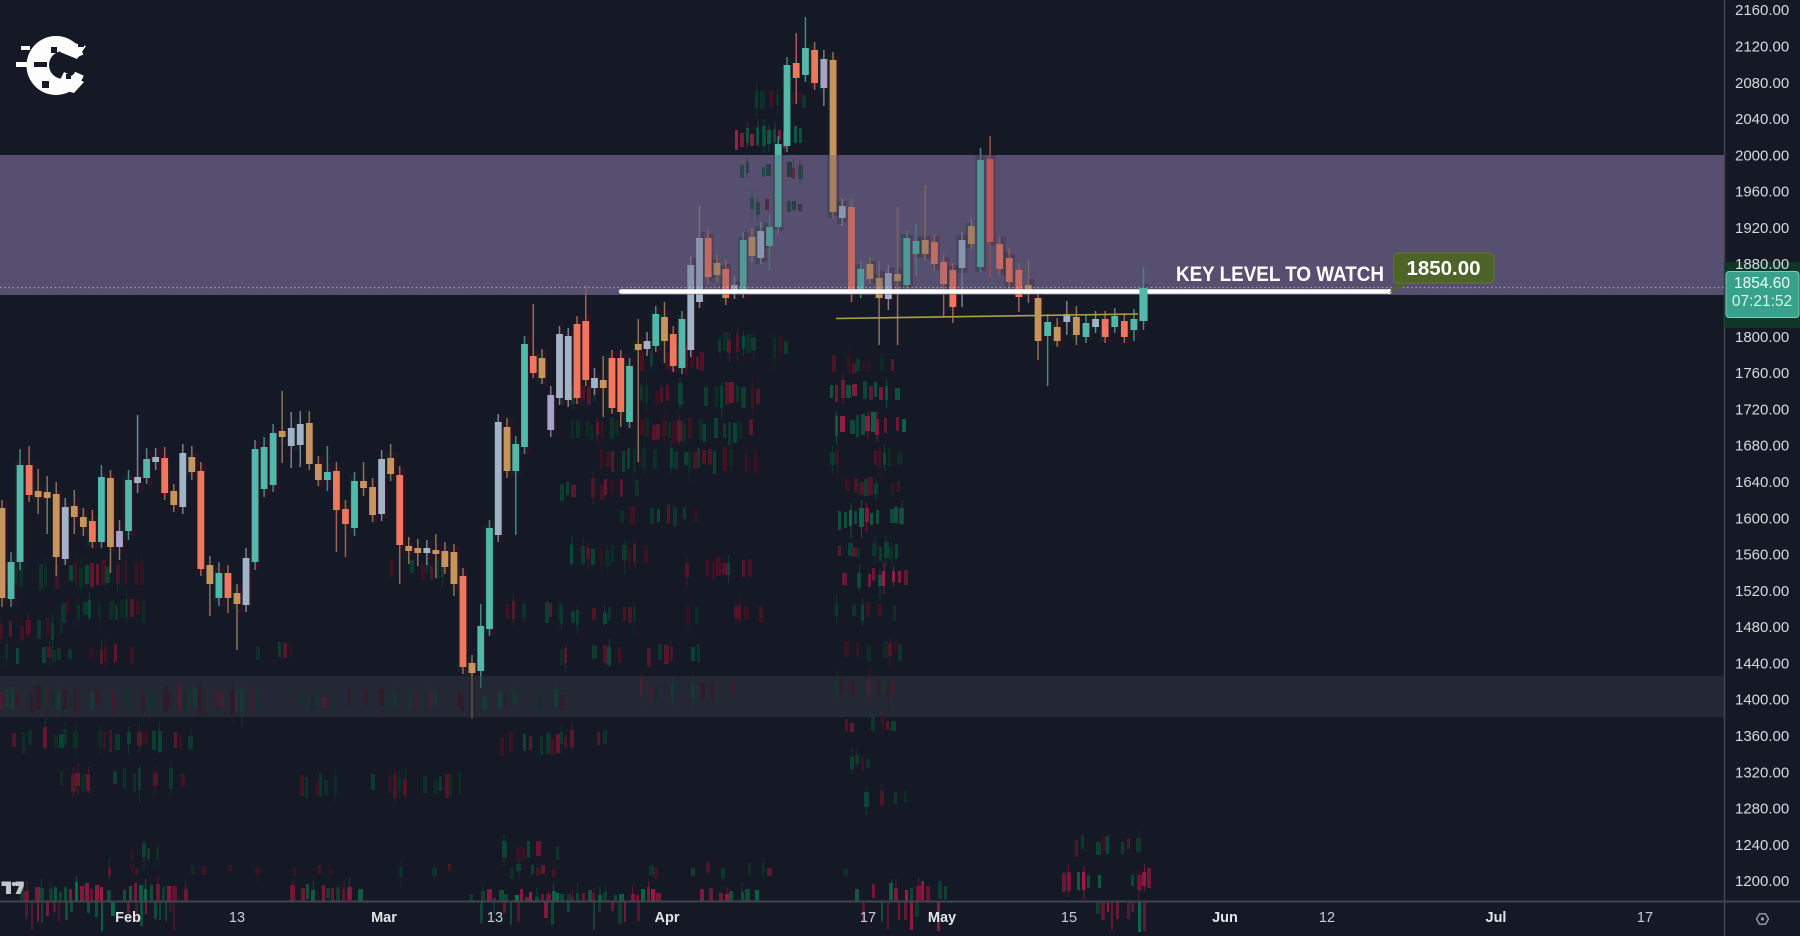 The height and width of the screenshot is (936, 1800). I want to click on svg-text: 1400.00, so click(1762, 700).